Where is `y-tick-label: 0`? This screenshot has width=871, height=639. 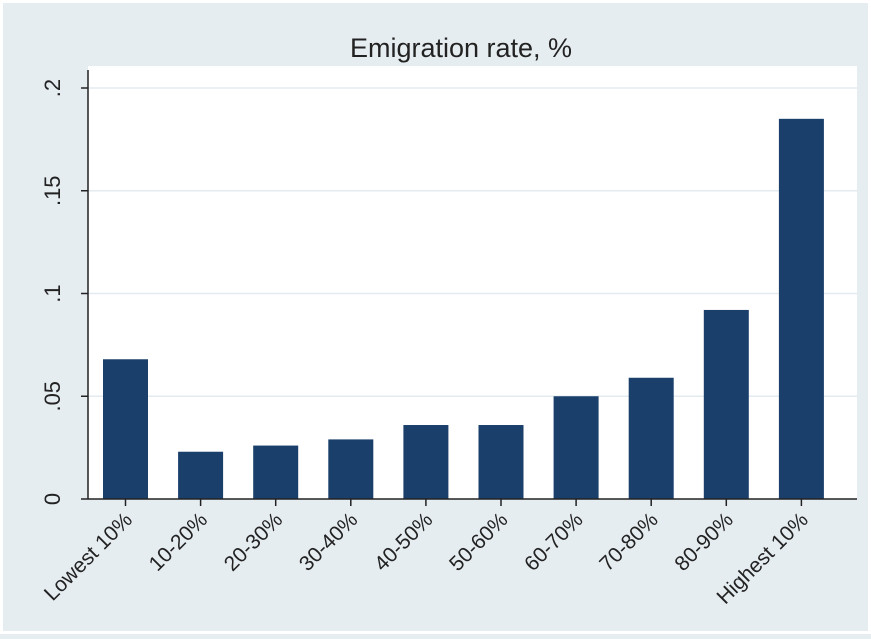
y-tick-label: 0 is located at coordinates (52, 499).